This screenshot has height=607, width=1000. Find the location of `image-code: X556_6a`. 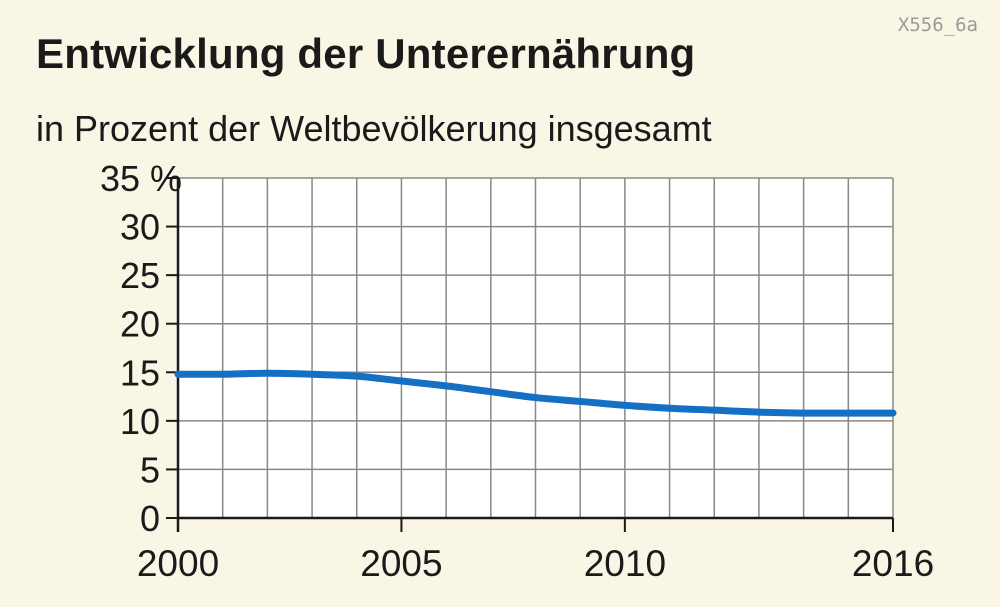

image-code: X556_6a is located at coordinates (937, 25).